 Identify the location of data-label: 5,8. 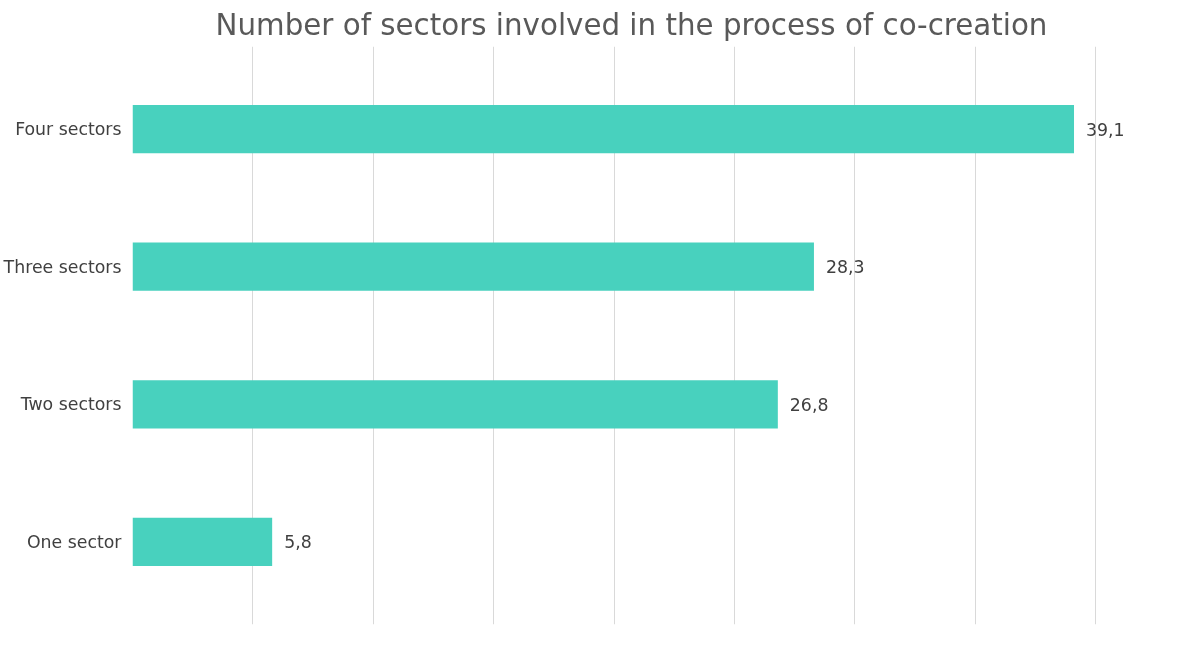
(298, 542).